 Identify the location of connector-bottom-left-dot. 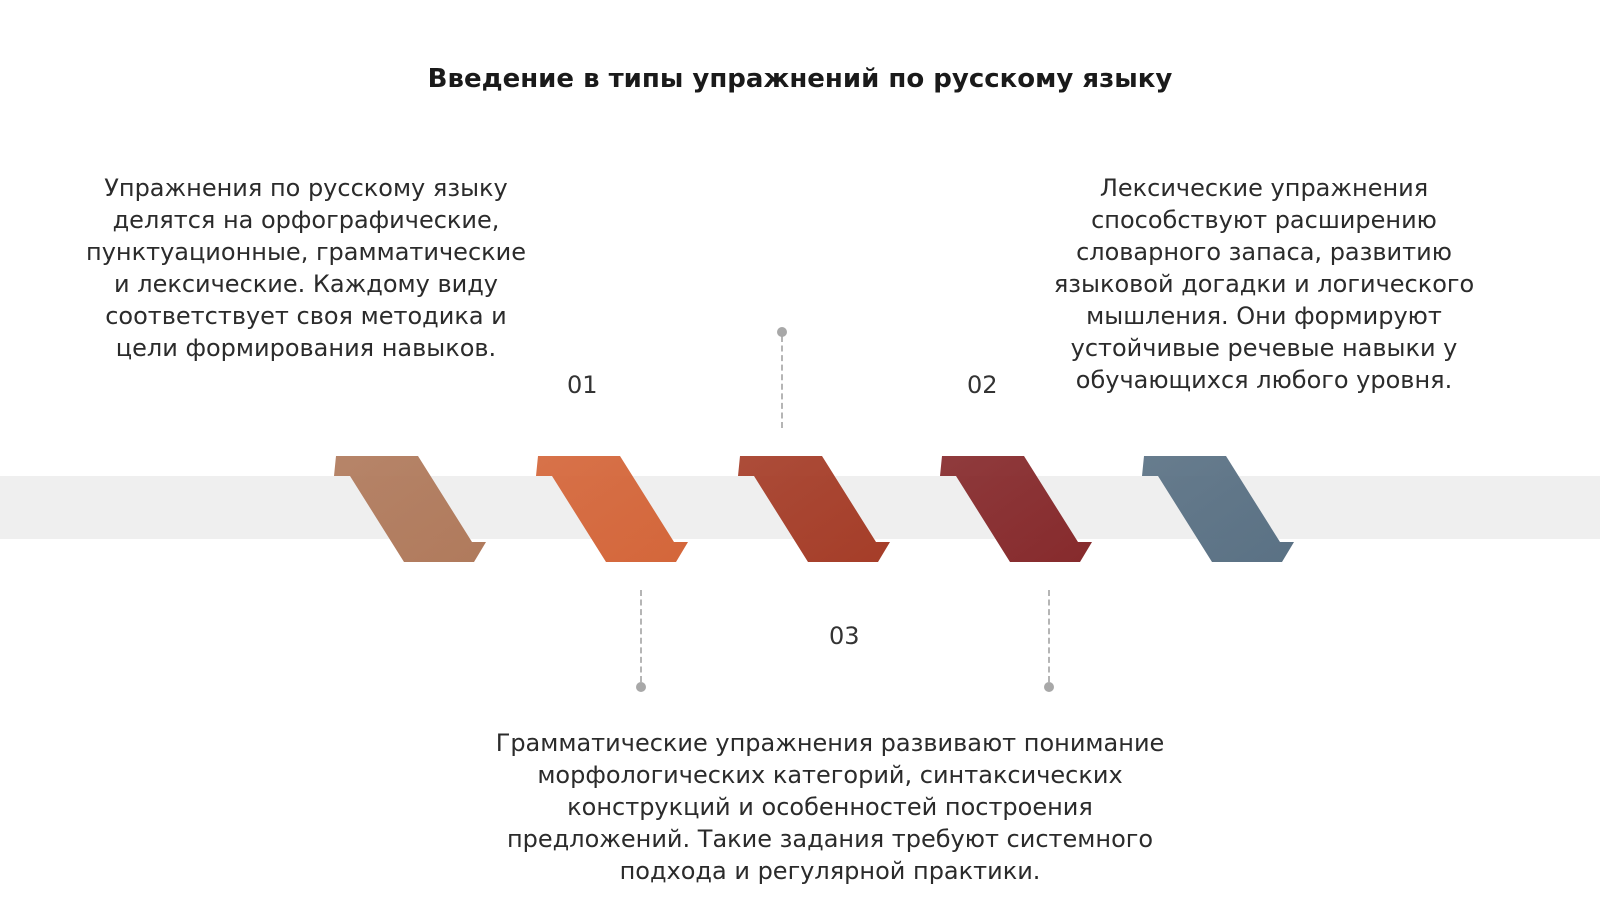
(641, 687).